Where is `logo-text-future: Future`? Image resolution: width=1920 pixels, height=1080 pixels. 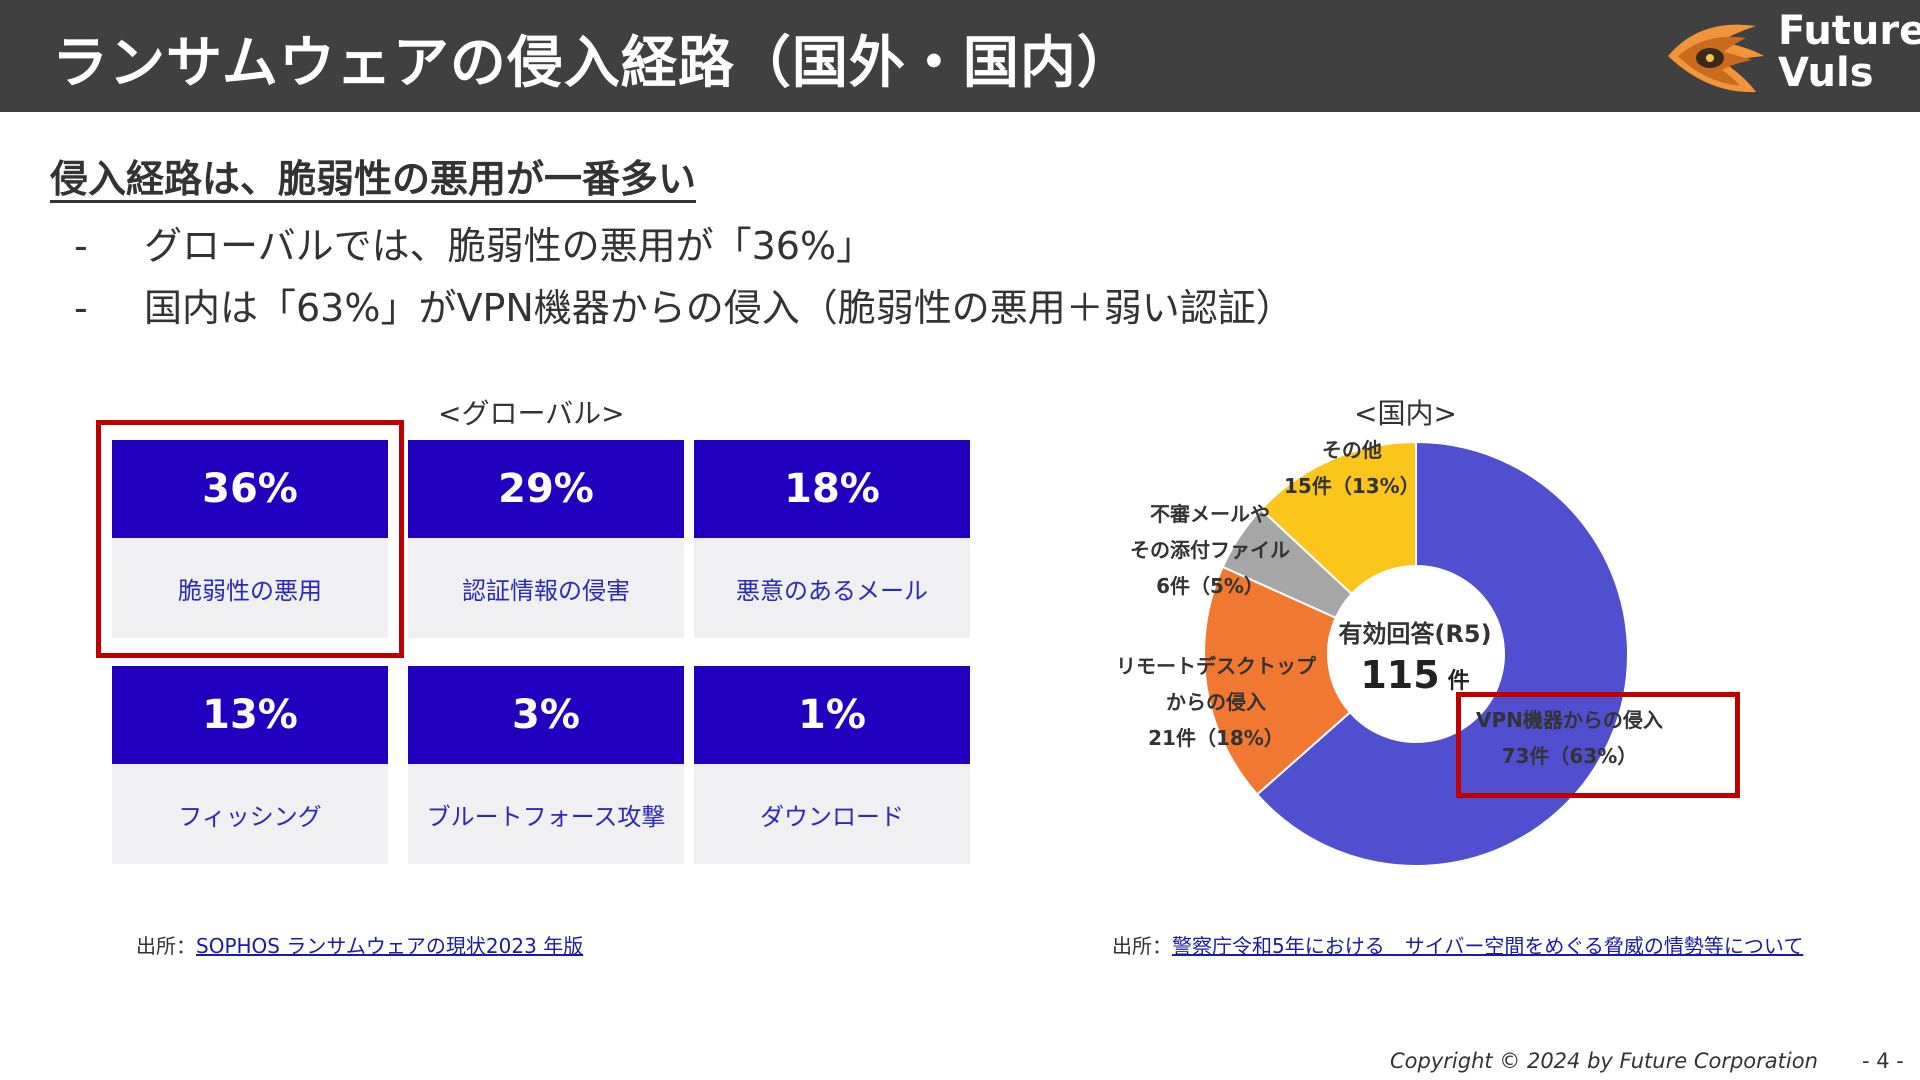 logo-text-future: Future is located at coordinates (1849, 31).